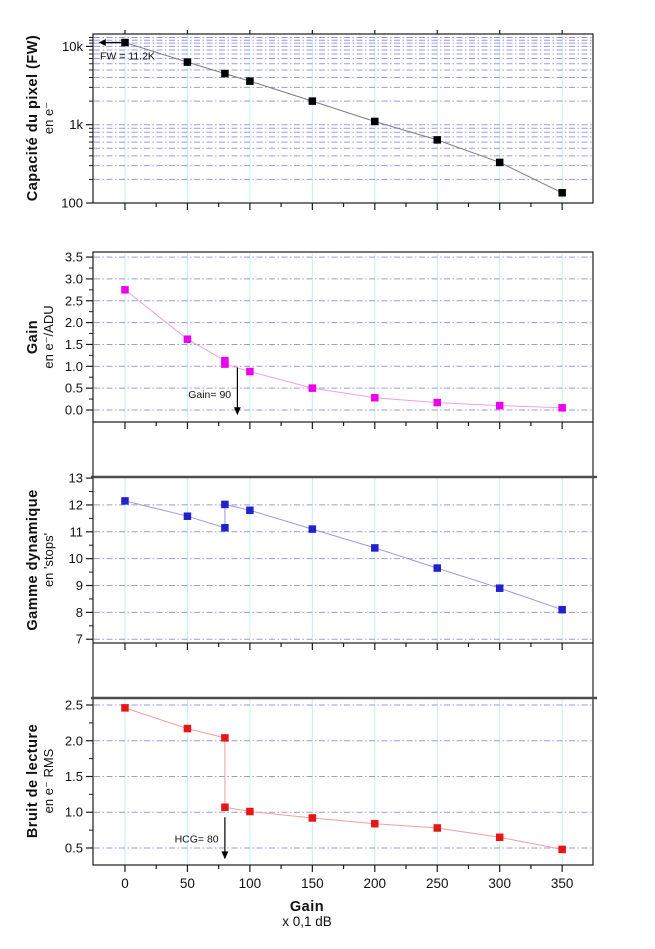  I want to click on x-axis-tick-label: 100, so click(250, 883).